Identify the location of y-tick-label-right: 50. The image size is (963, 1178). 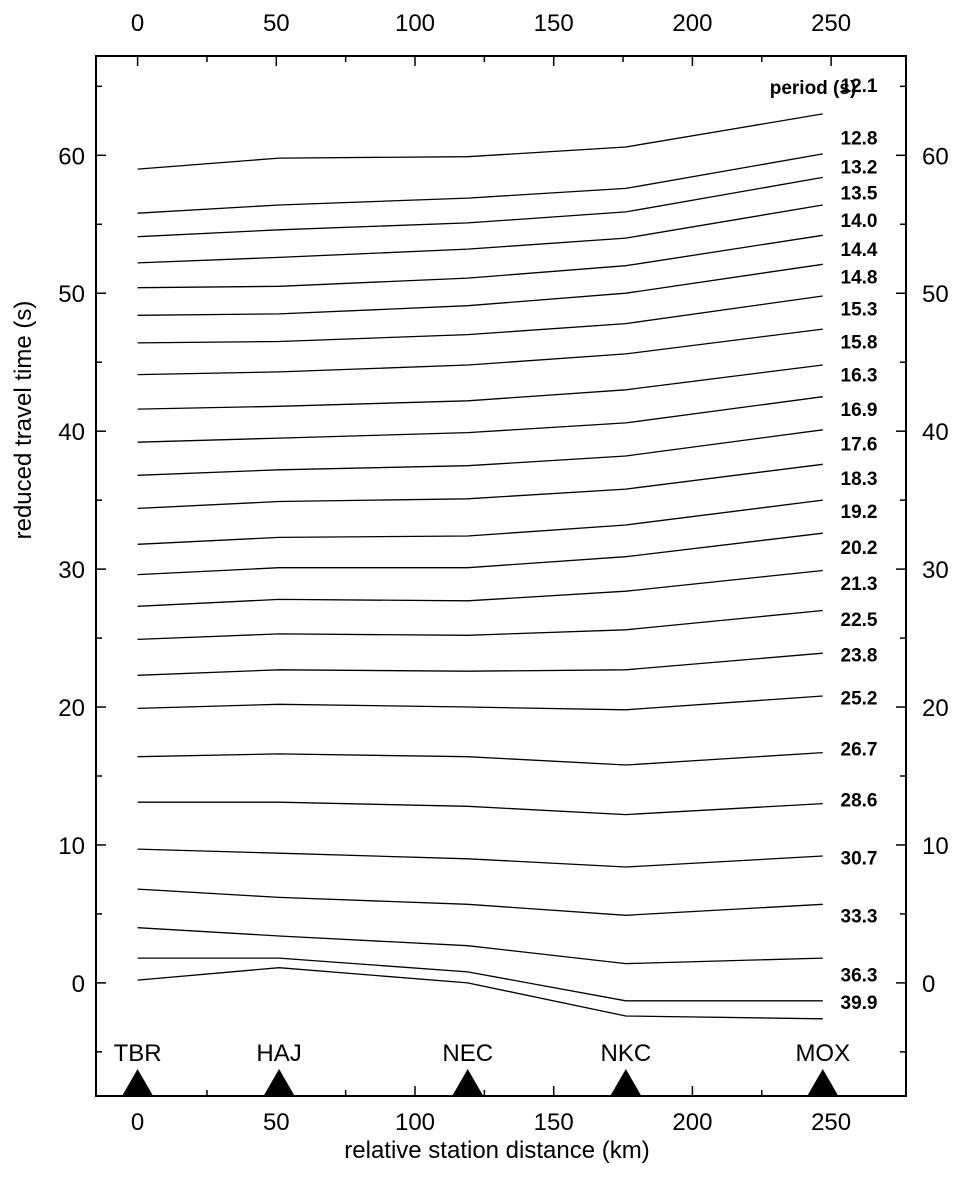
(935, 294).